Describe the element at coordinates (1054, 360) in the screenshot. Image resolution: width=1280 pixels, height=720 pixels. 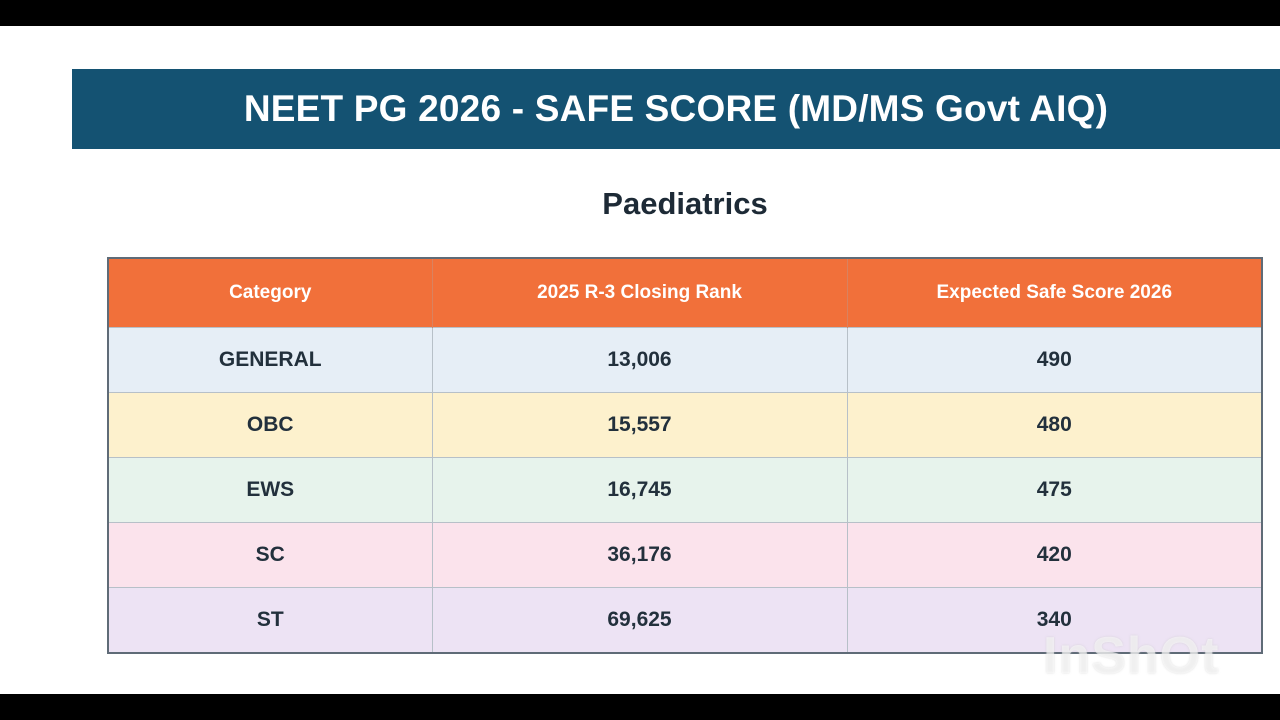
I see `safe-score-cell: 490` at that location.